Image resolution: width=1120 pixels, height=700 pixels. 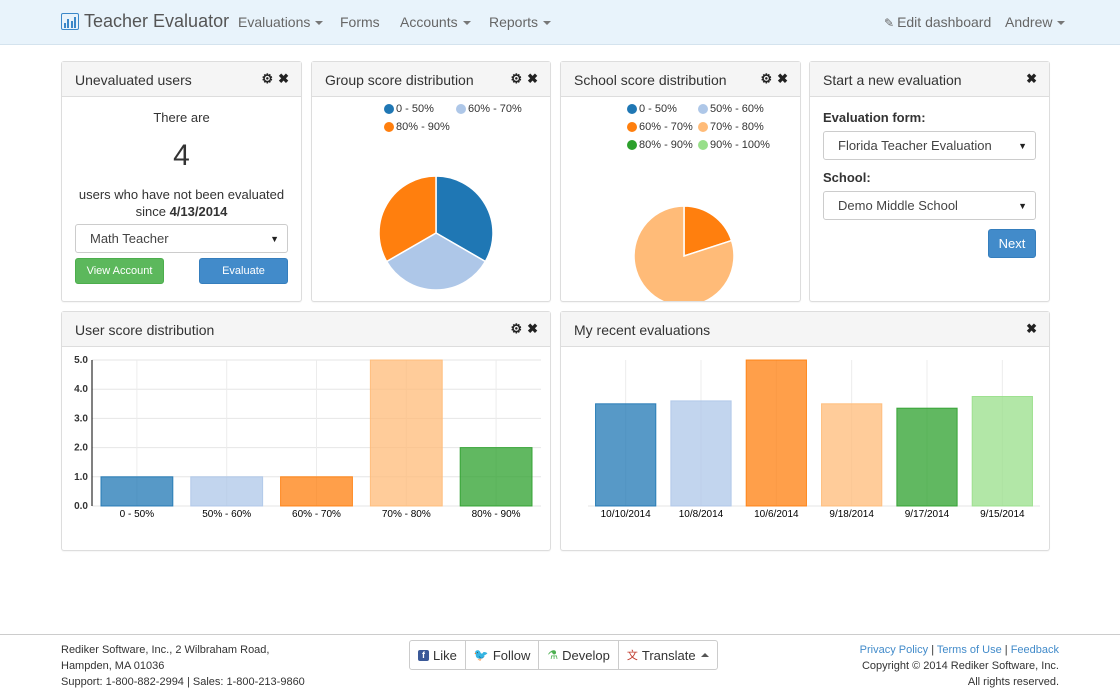 I want to click on panel-header: Group score distribution ⚙ ✖, so click(x=431, y=79).